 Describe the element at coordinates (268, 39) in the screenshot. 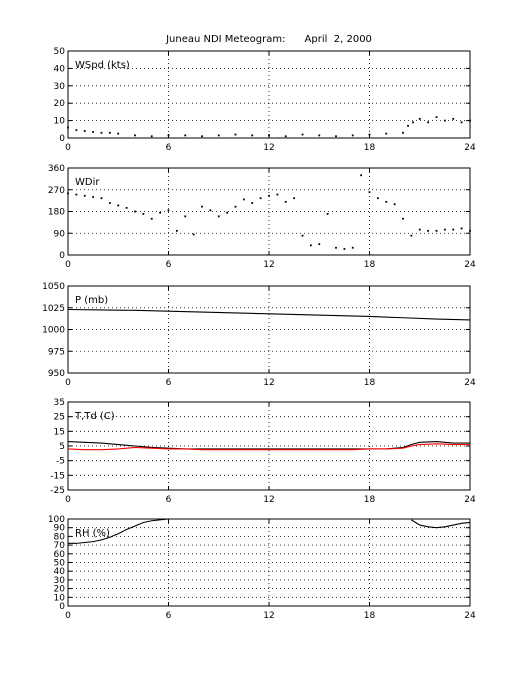

I see `figure-title: Juneau NDI Meteogram: April 2, 2000` at that location.